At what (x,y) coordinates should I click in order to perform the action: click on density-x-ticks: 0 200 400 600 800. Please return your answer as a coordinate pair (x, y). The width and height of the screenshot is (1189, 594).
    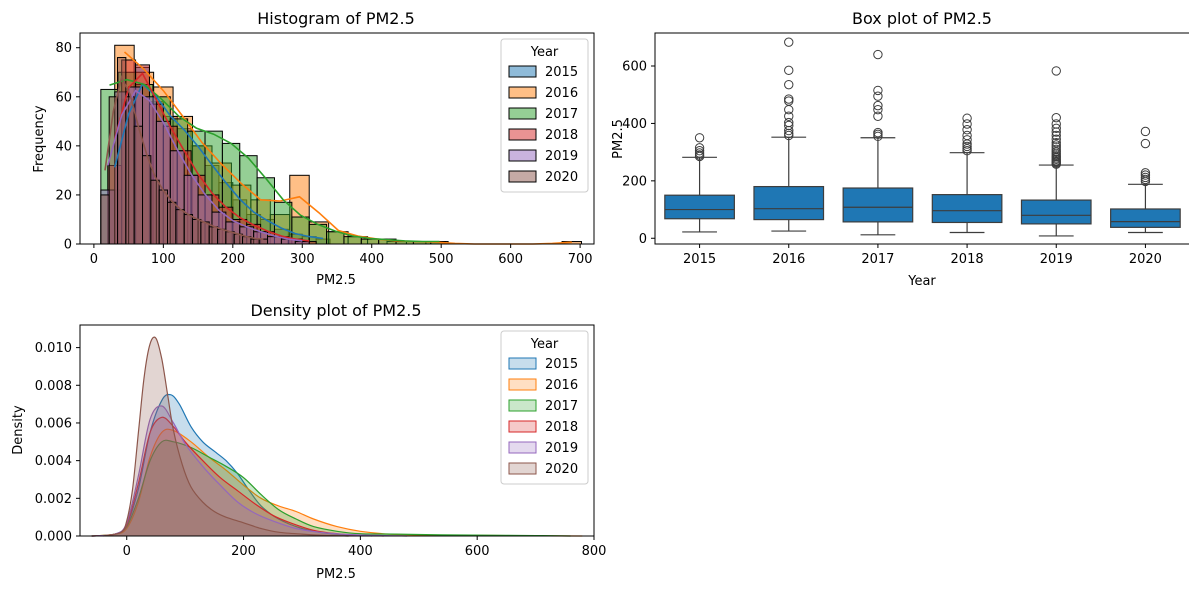
    Looking at the image, I should click on (365, 547).